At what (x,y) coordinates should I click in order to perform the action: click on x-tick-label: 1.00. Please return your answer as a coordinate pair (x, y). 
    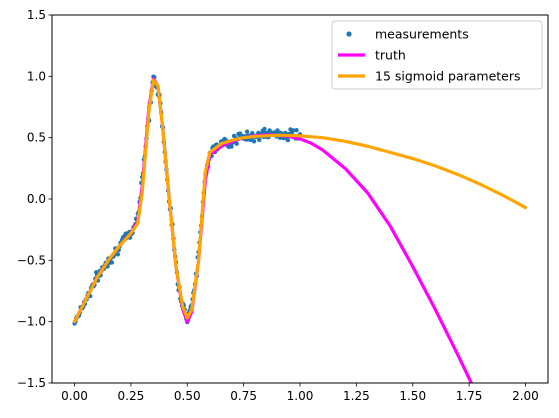
    Looking at the image, I should click on (300, 396).